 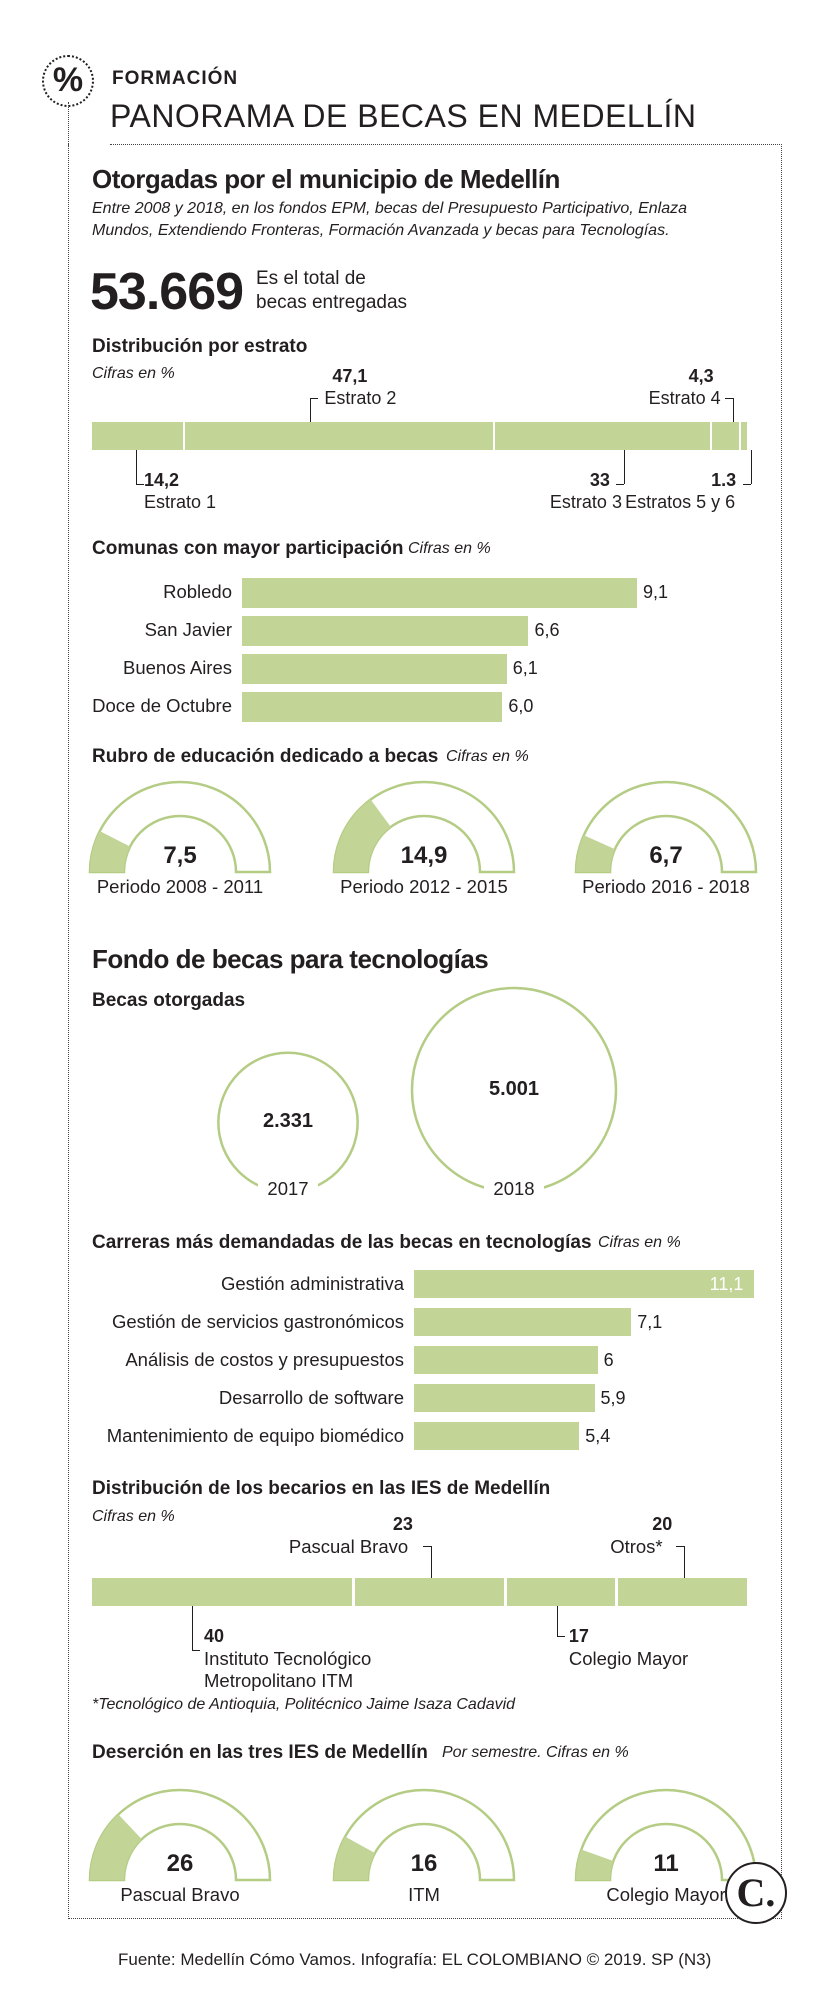 What do you see at coordinates (265, 756) in the screenshot?
I see `rubro-title: Rubro de educación dedicado a becas` at bounding box center [265, 756].